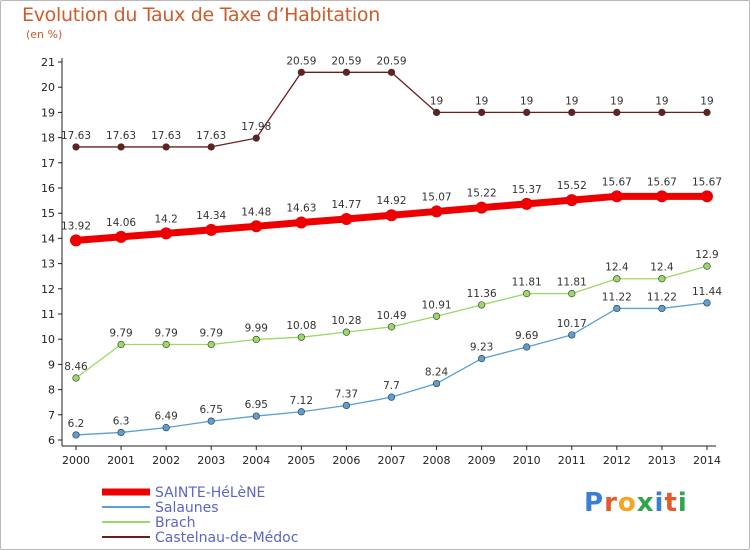 The image size is (750, 550). Describe the element at coordinates (611, 503) in the screenshot. I see `logo-letter: r` at that location.